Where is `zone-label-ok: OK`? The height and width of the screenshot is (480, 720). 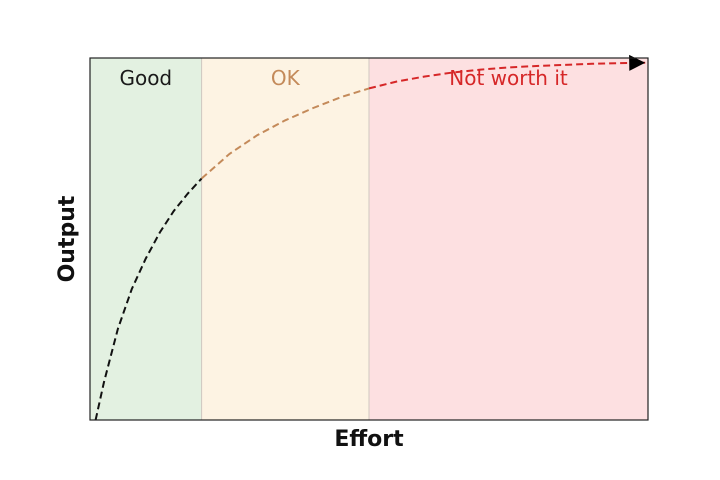 zone-label-ok: OK is located at coordinates (286, 78).